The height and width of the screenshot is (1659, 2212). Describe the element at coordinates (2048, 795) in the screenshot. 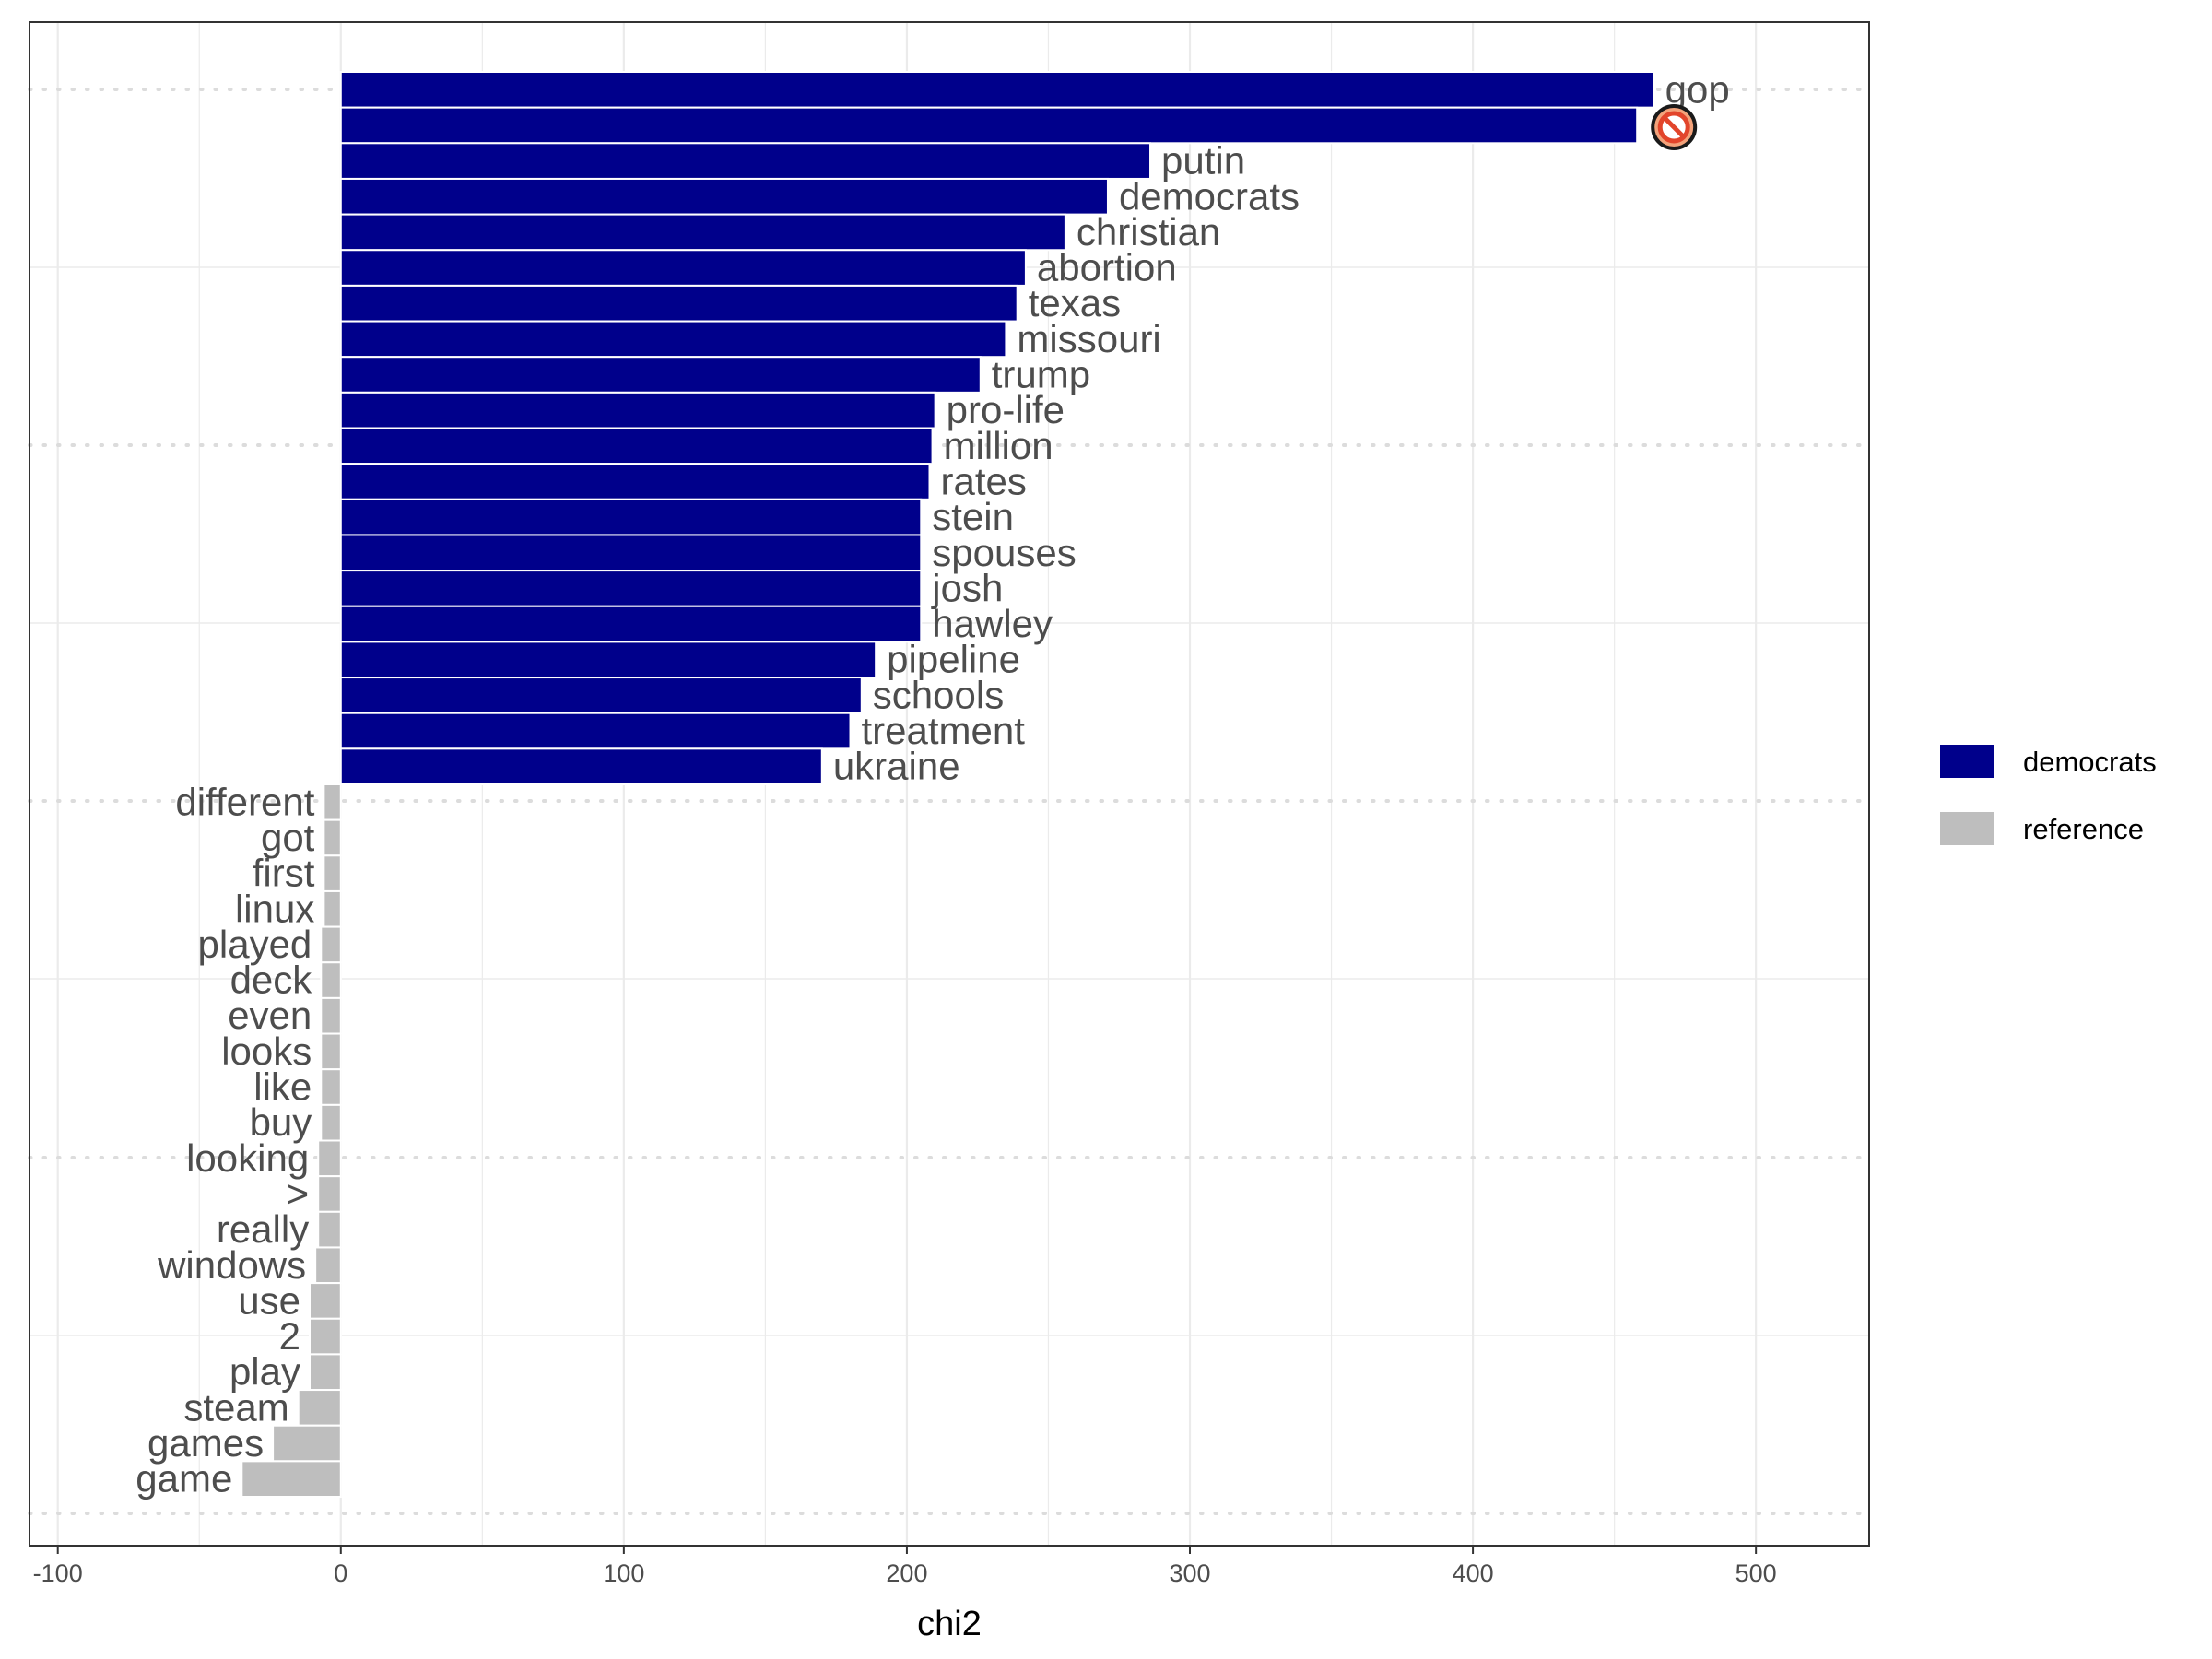

I see `legend: democrats reference` at that location.